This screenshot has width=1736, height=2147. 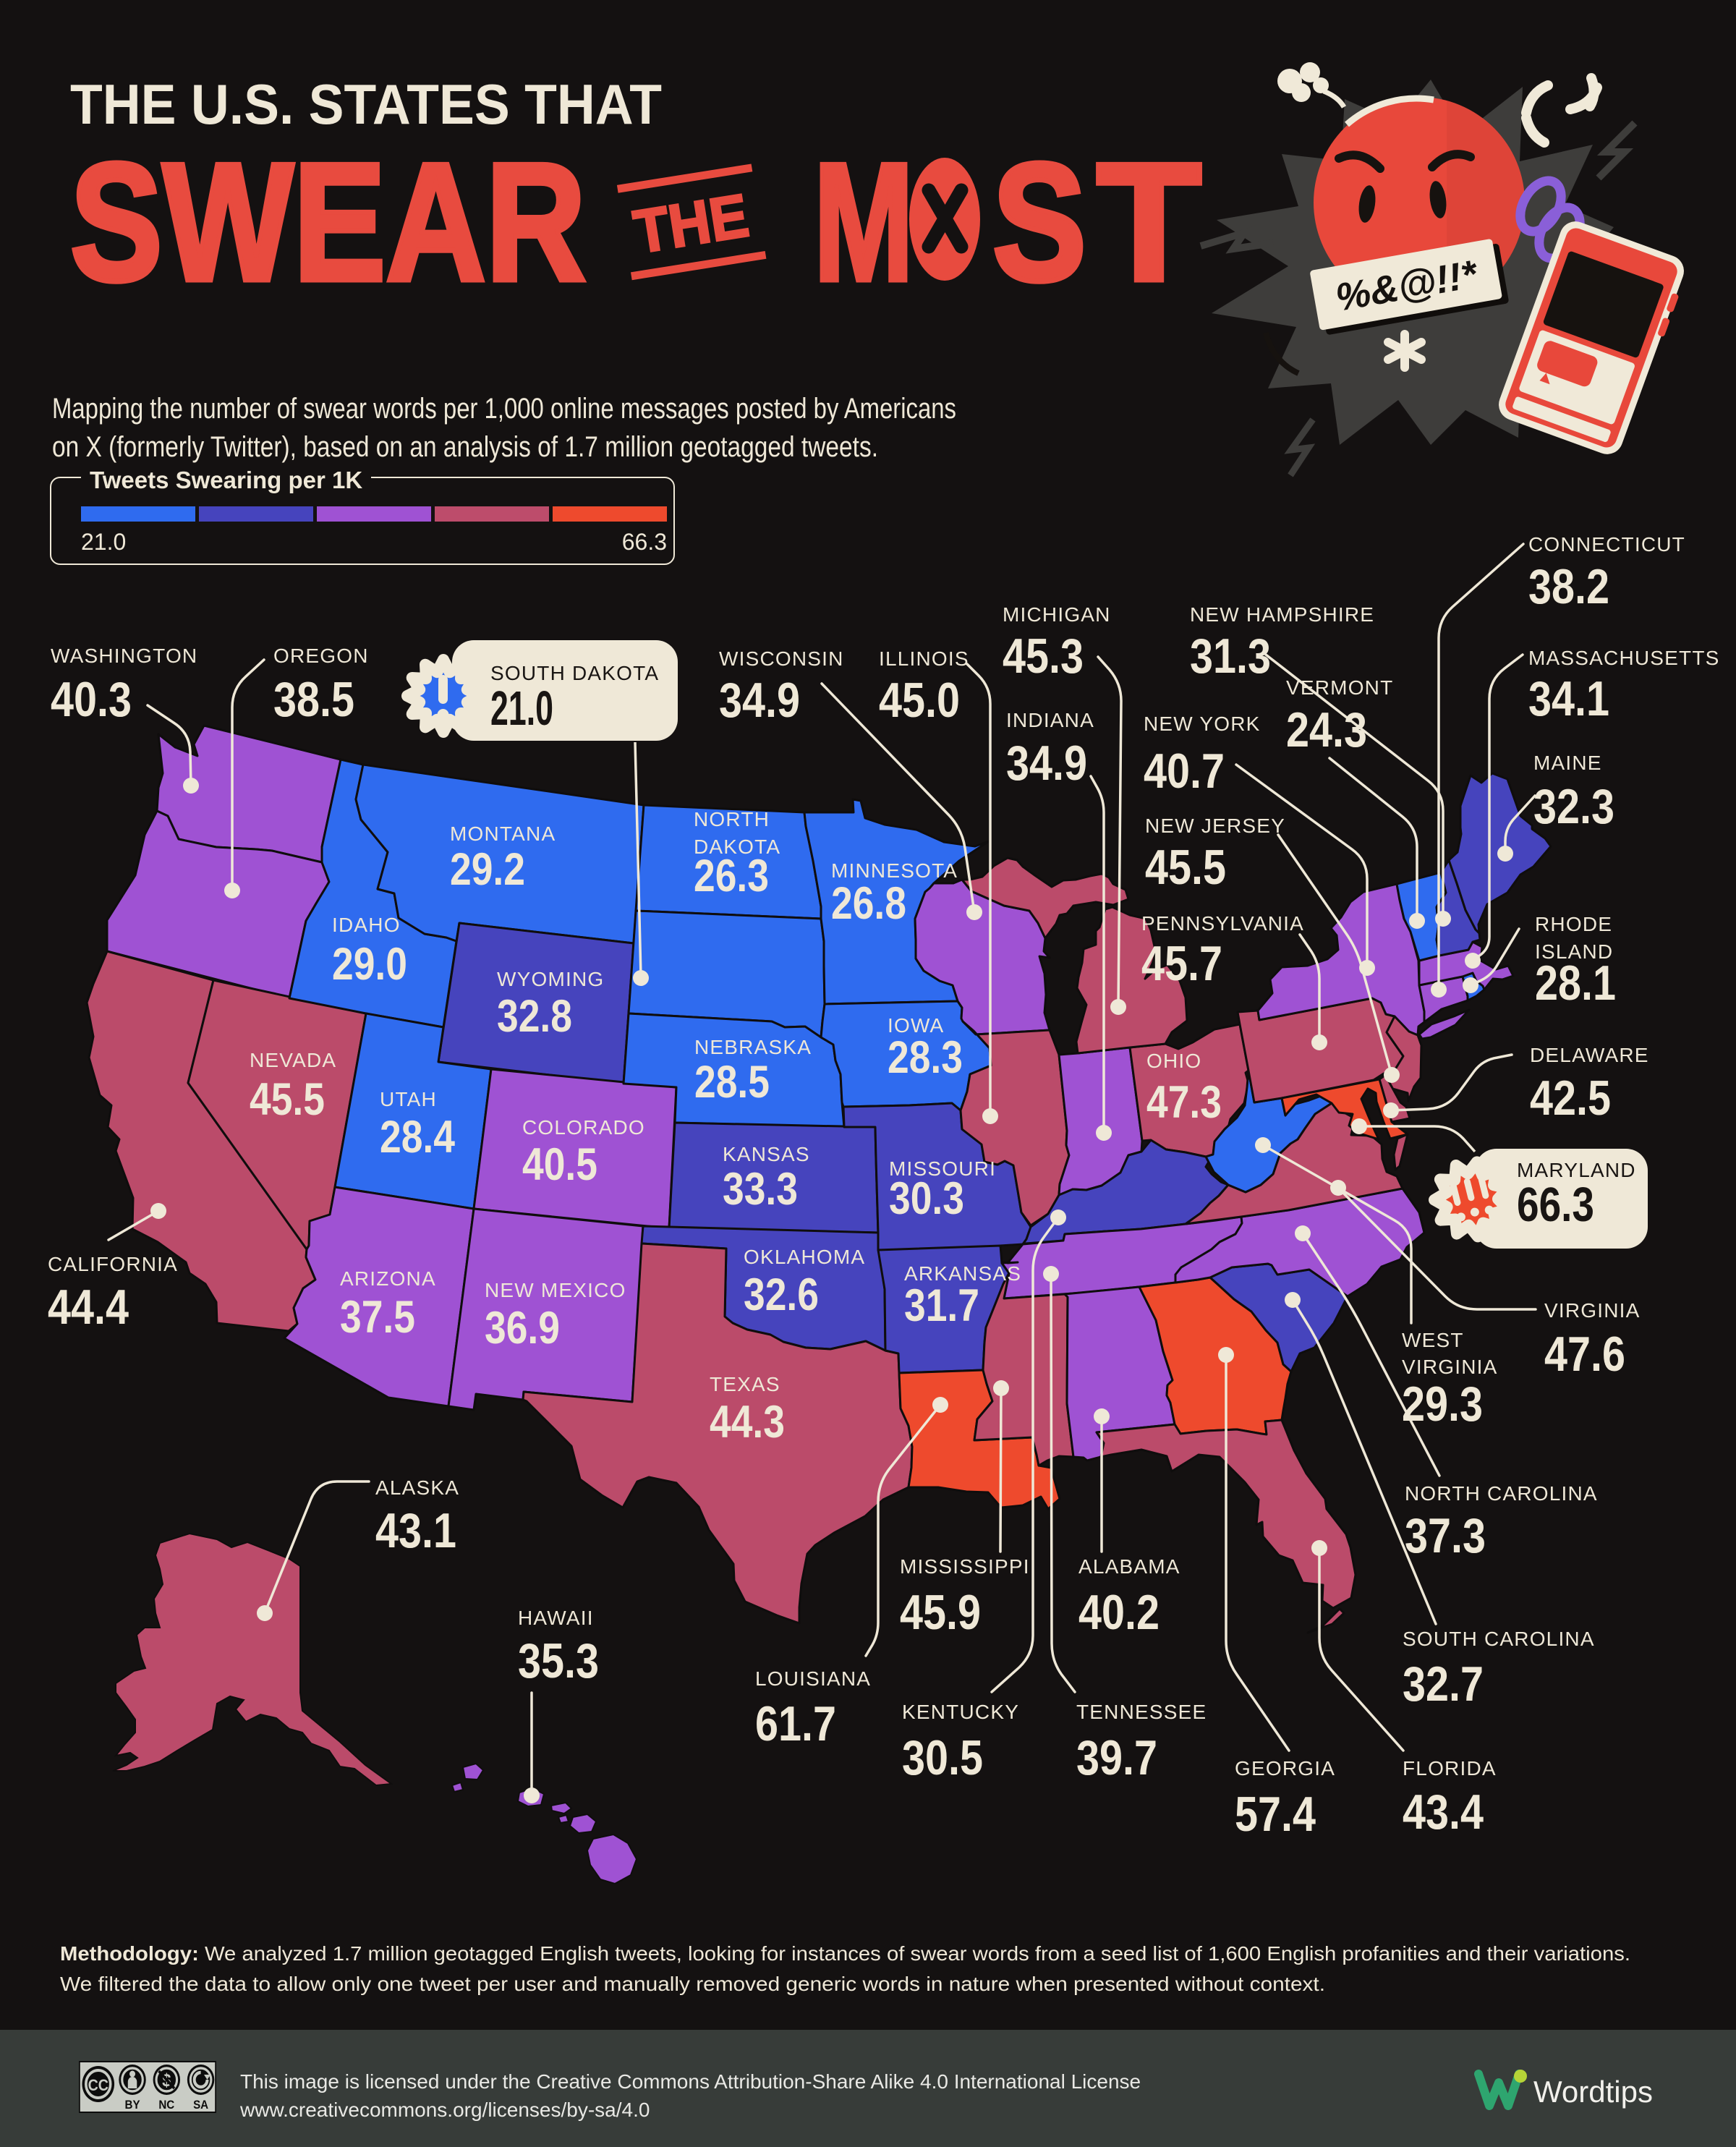 What do you see at coordinates (691, 224) in the screenshot?
I see `svg-text: THE` at bounding box center [691, 224].